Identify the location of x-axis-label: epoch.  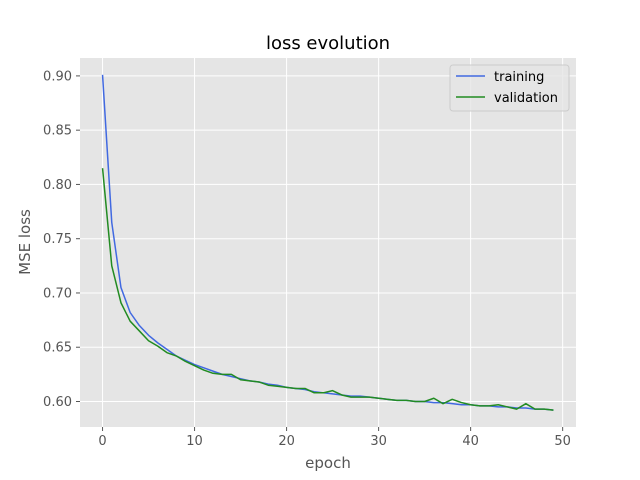
(328, 463).